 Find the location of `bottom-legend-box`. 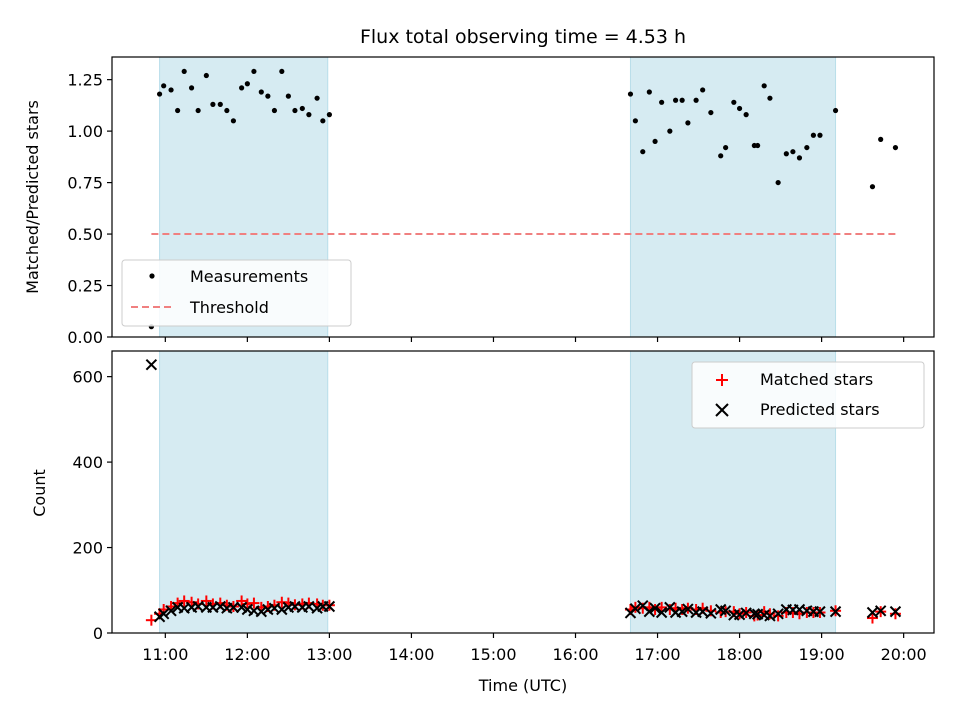

bottom-legend-box is located at coordinates (808, 395).